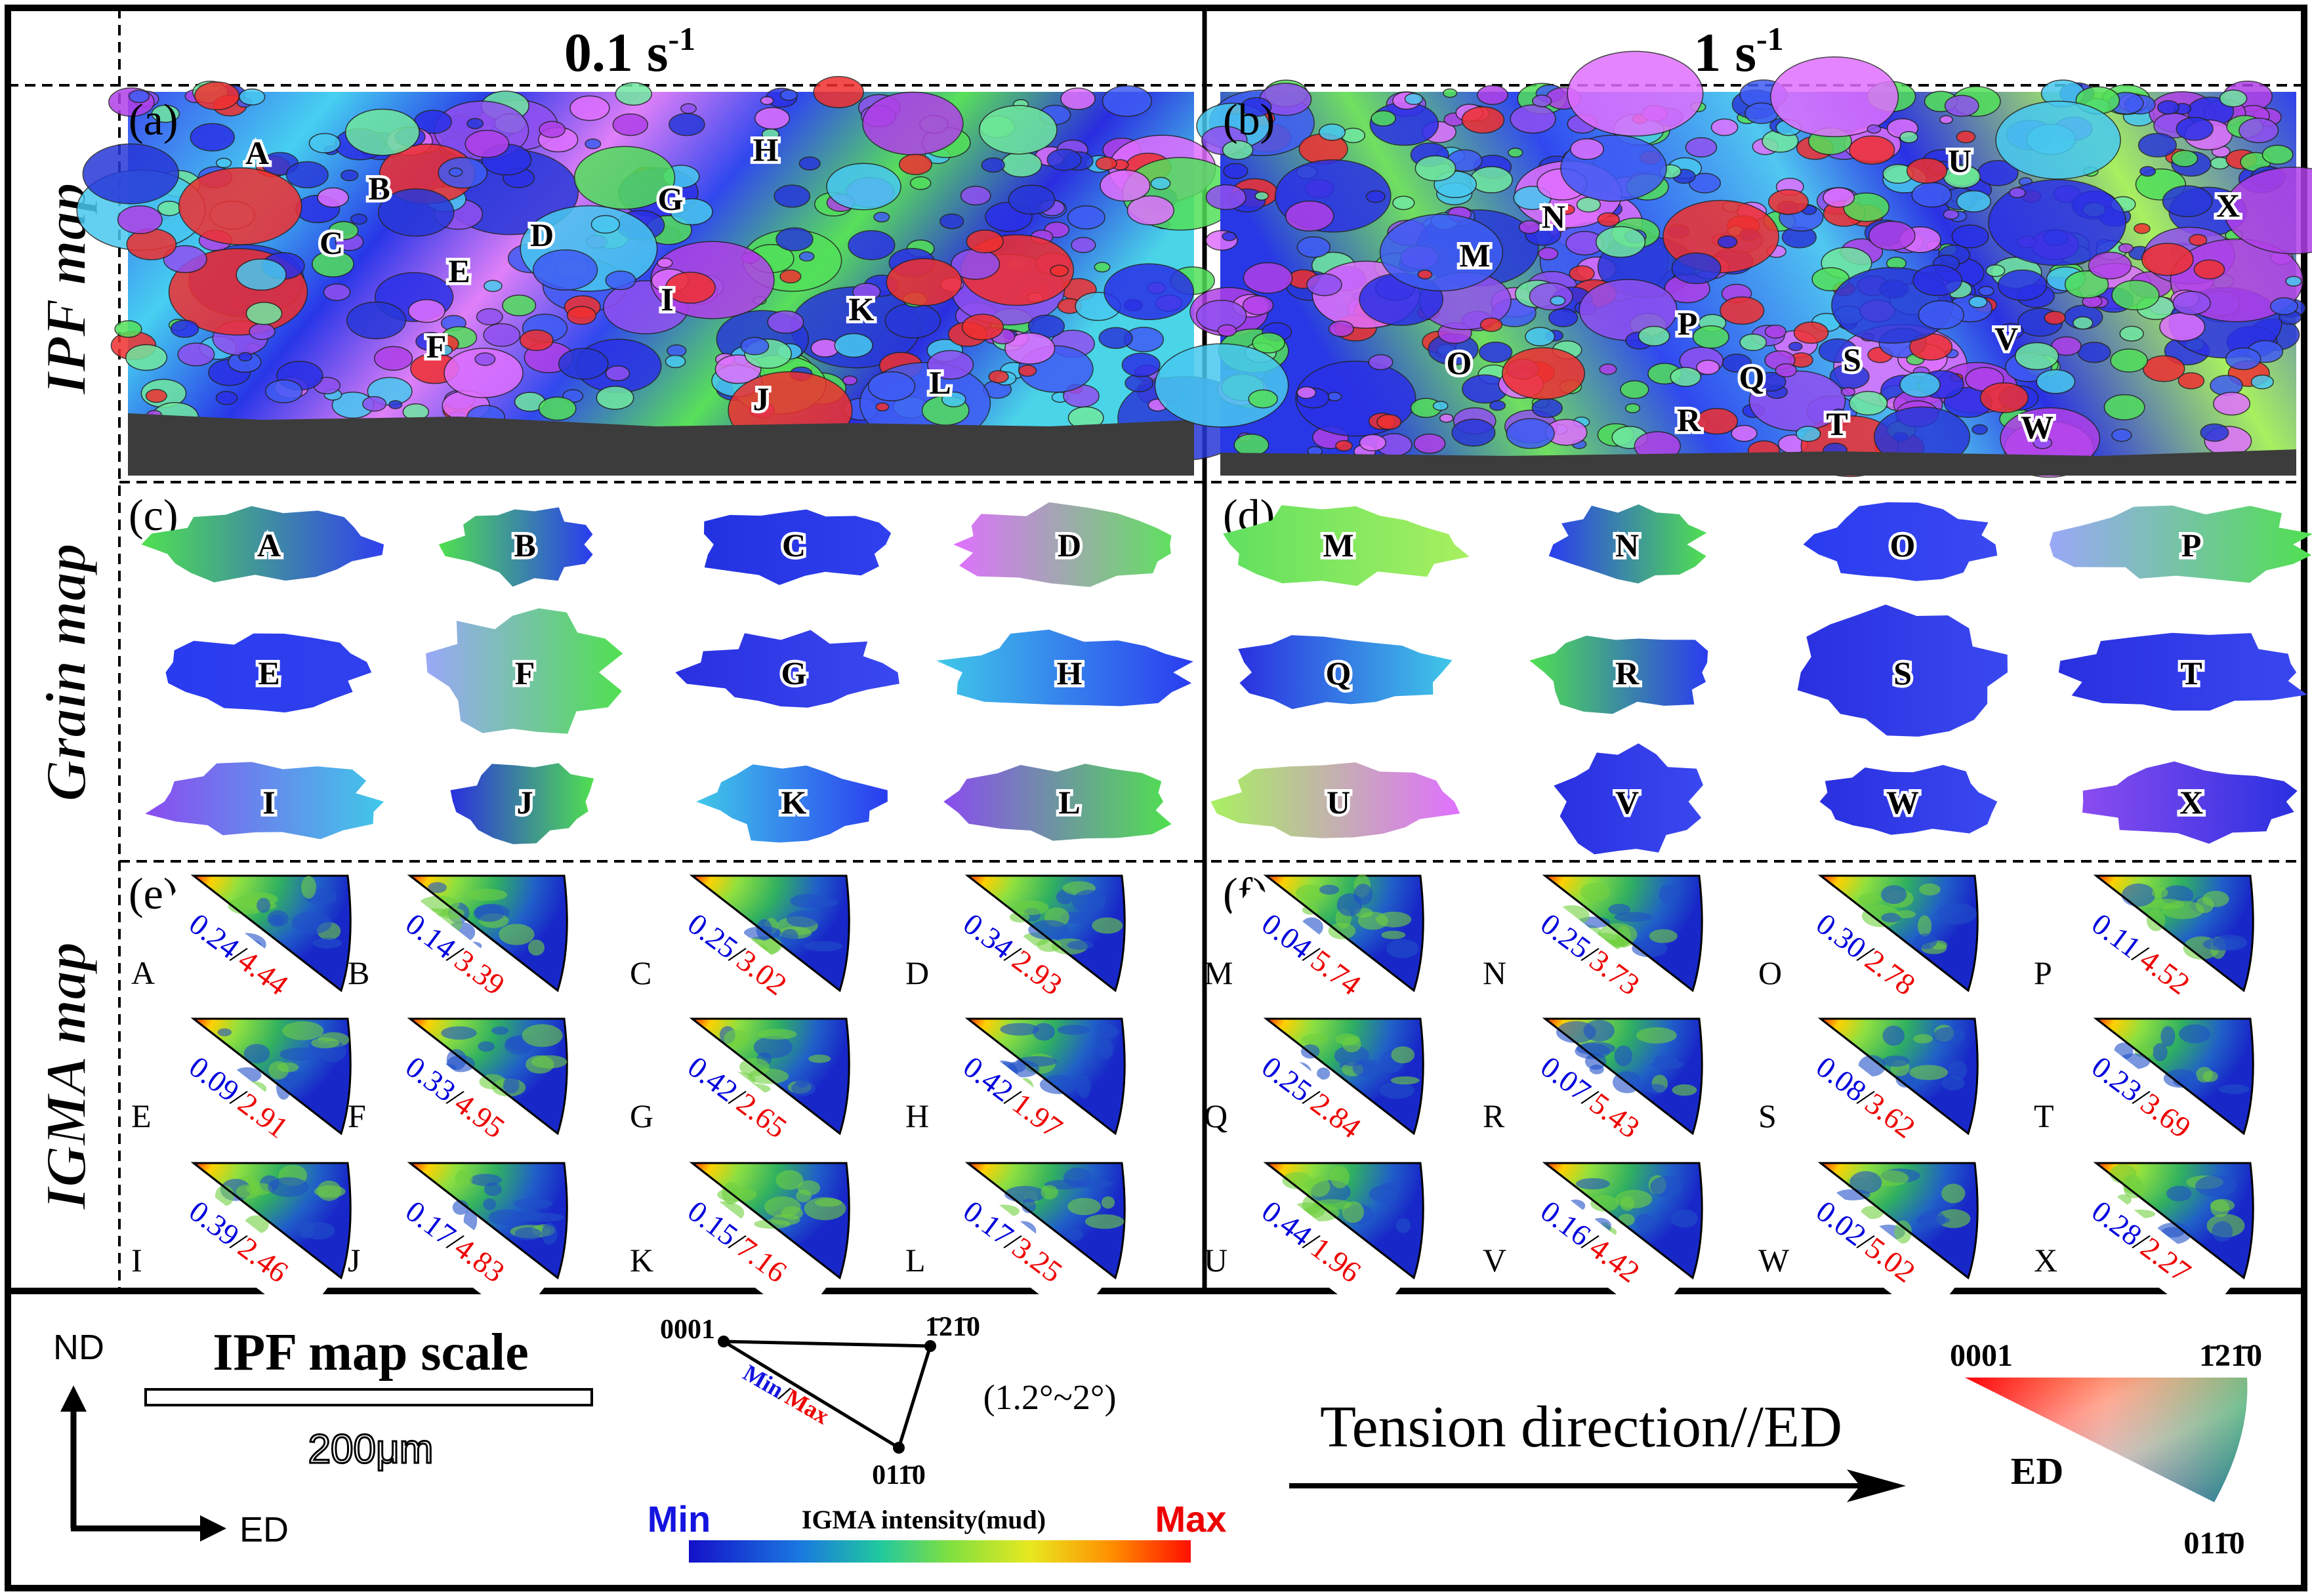 Image resolution: width=2312 pixels, height=1596 pixels. What do you see at coordinates (1869, 954) in the screenshot?
I see `igma-map-O: O0.30/2.78` at bounding box center [1869, 954].